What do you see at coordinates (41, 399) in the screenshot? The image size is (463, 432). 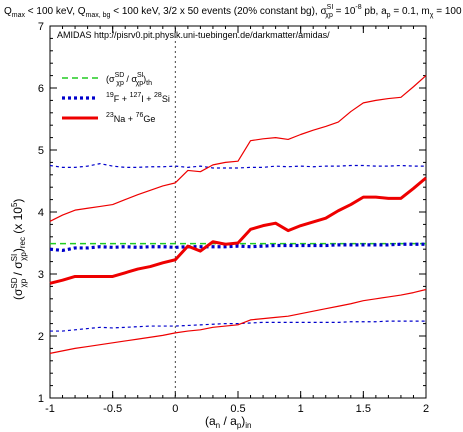 I see `y-tick-label: 1` at bounding box center [41, 399].